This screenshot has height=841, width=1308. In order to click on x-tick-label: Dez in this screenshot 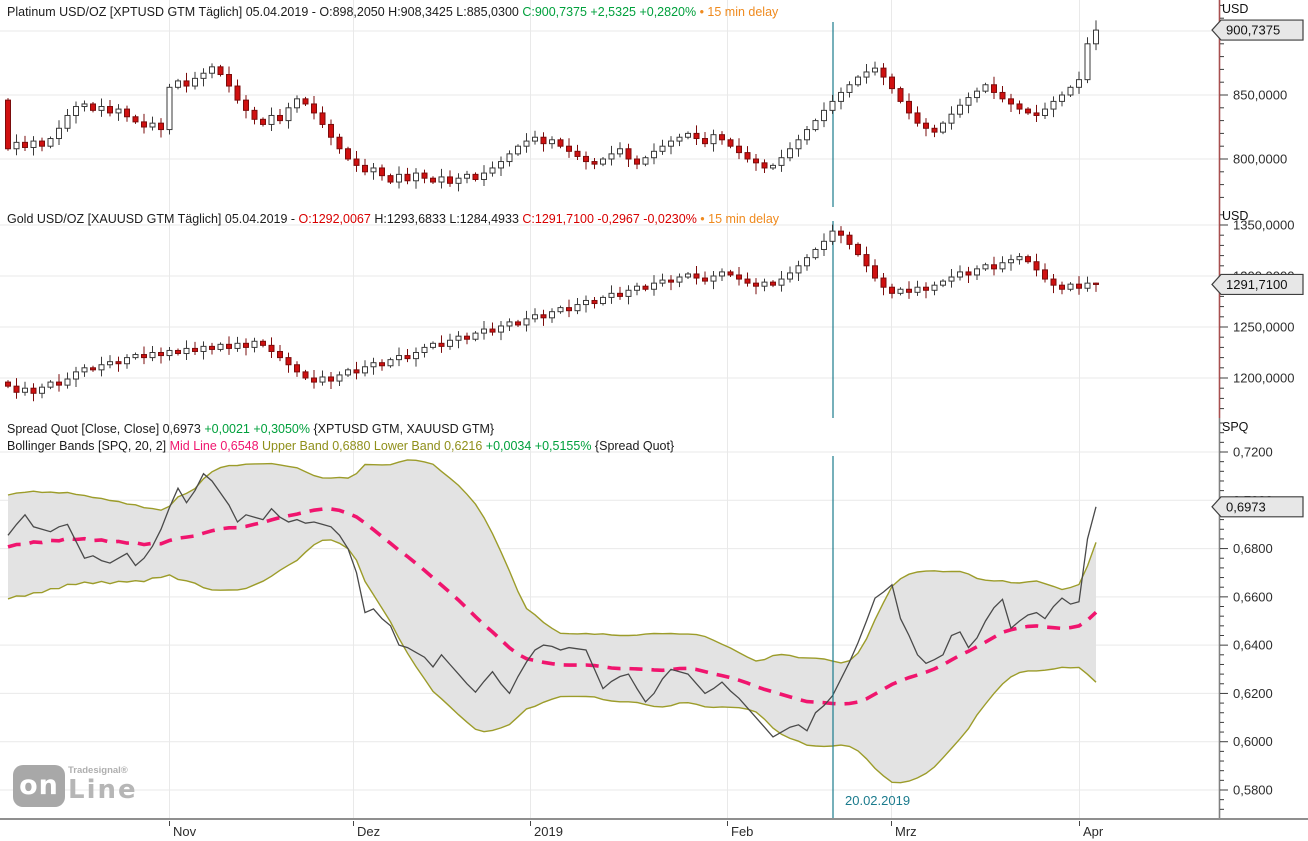, I will do `click(369, 831)`.